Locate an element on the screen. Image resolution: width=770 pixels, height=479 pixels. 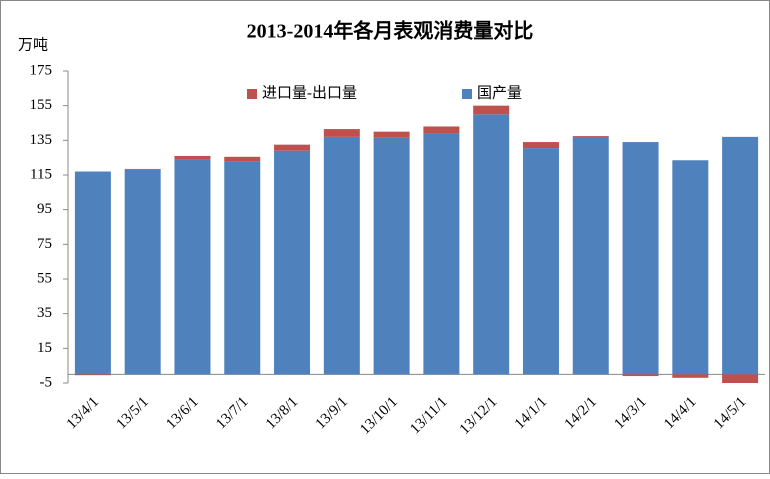
y-tick-label: 55 is located at coordinates (44, 278).